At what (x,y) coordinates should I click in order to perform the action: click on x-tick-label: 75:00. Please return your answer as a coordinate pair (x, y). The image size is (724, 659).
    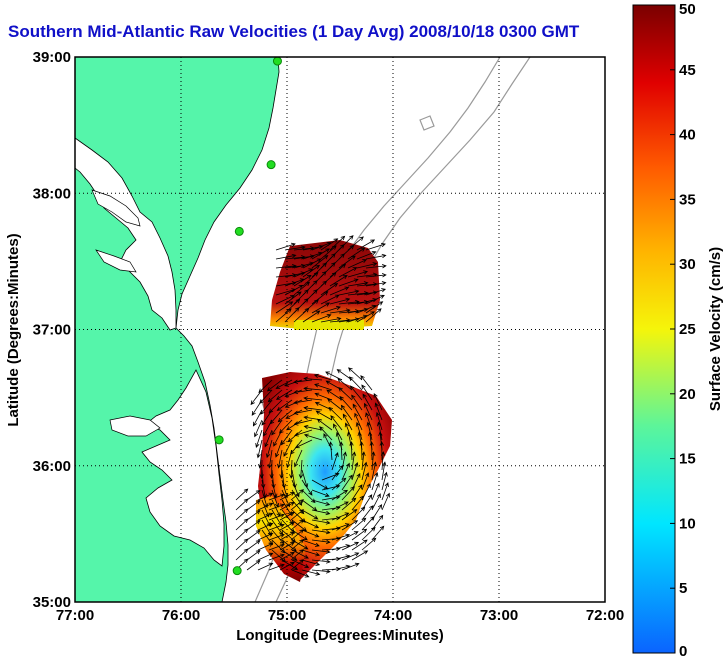
    Looking at the image, I should click on (287, 615).